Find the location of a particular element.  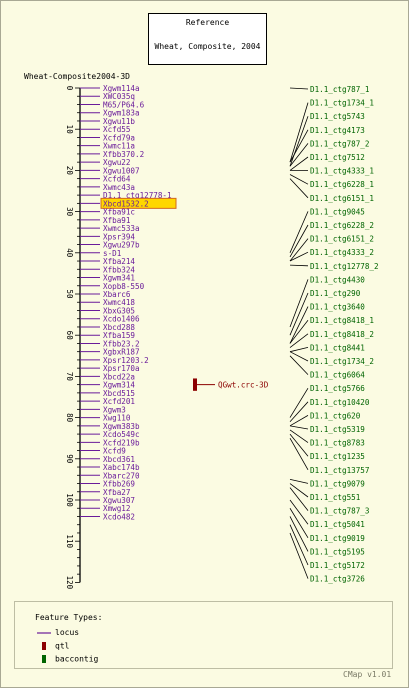

locus-label: Xfbb269 is located at coordinates (119, 484).